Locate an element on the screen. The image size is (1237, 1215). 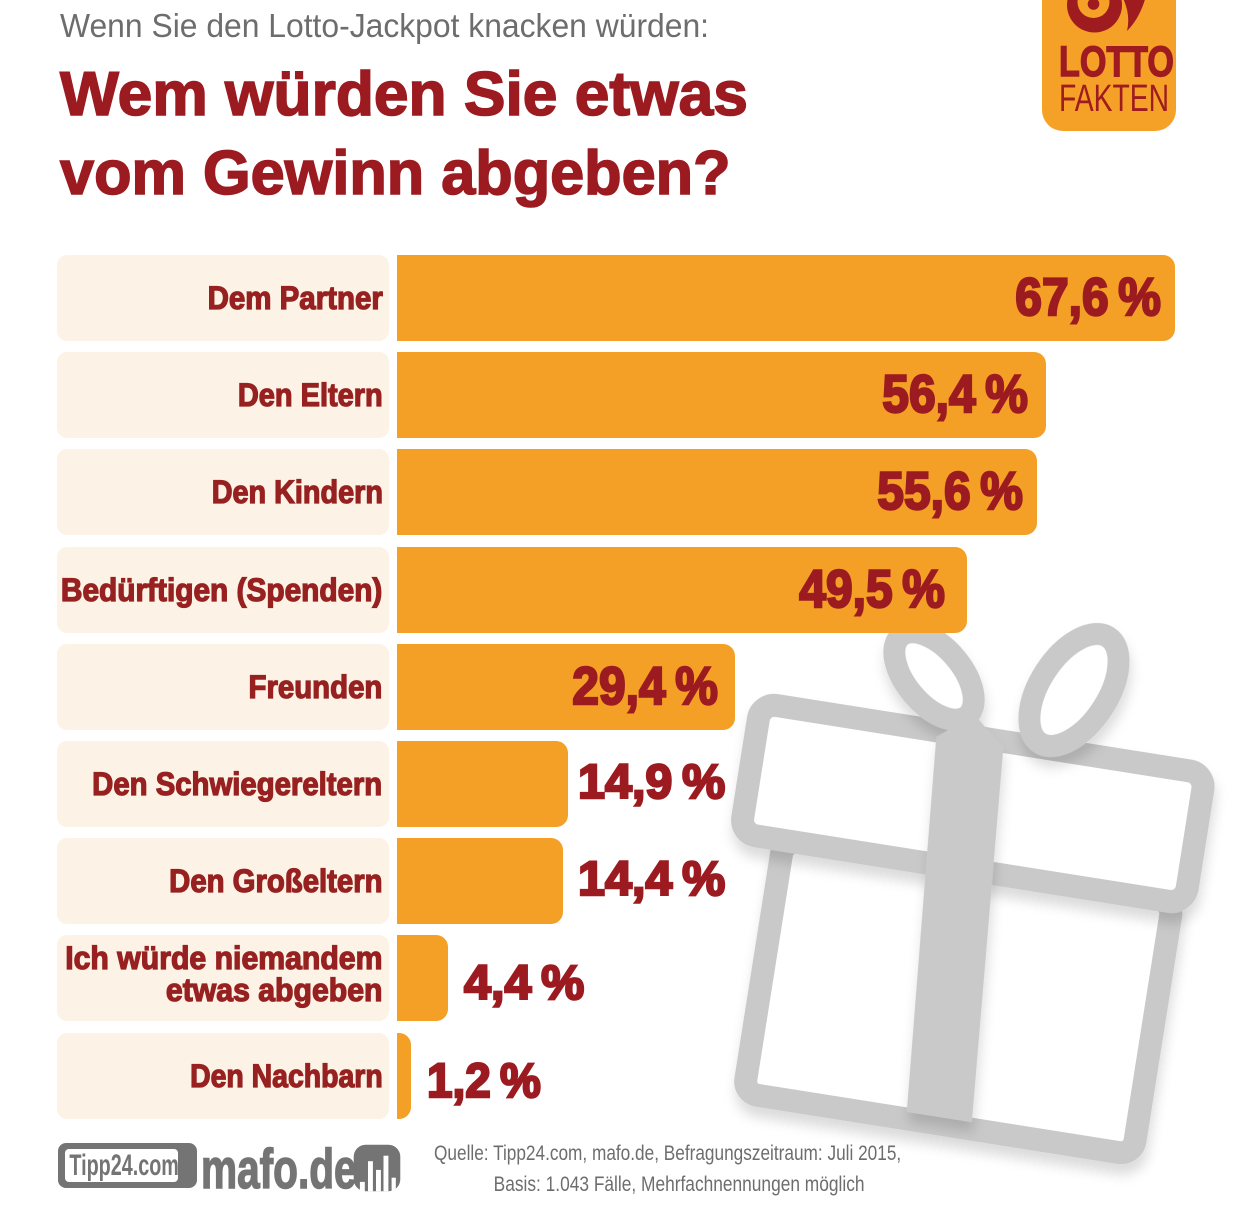
svg-text: FAKTEN is located at coordinates (1114, 99).